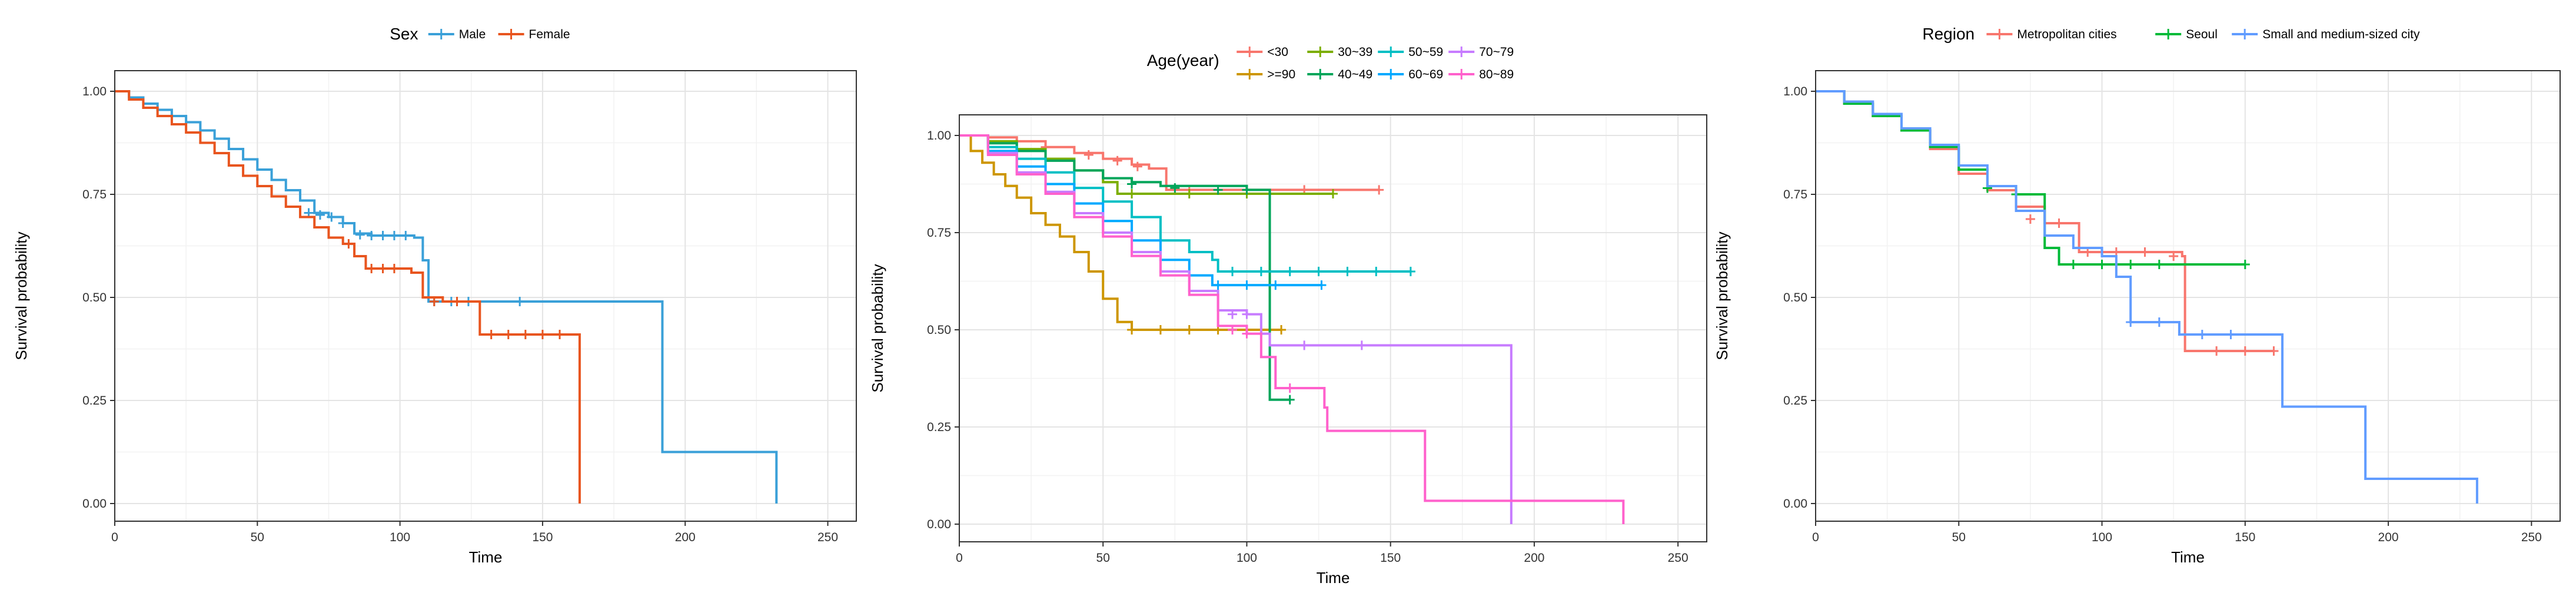 The width and height of the screenshot is (2576, 606). Describe the element at coordinates (1425, 74) in the screenshot. I see `legend-label: 60~69` at that location.